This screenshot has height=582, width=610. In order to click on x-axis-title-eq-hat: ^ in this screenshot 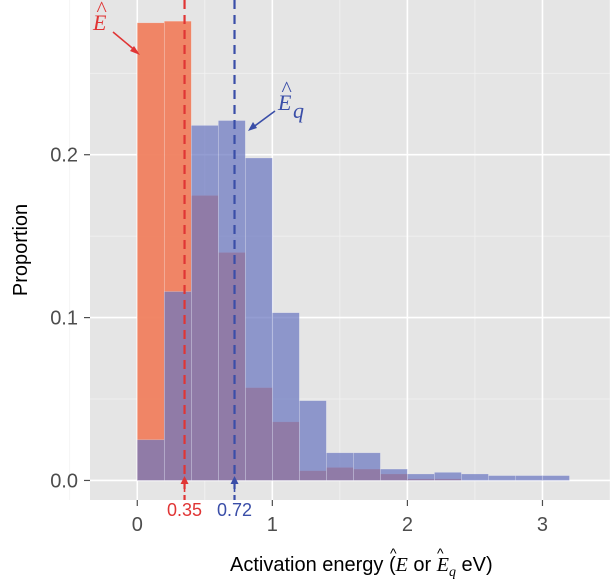, I will do `click(440, 553)`.